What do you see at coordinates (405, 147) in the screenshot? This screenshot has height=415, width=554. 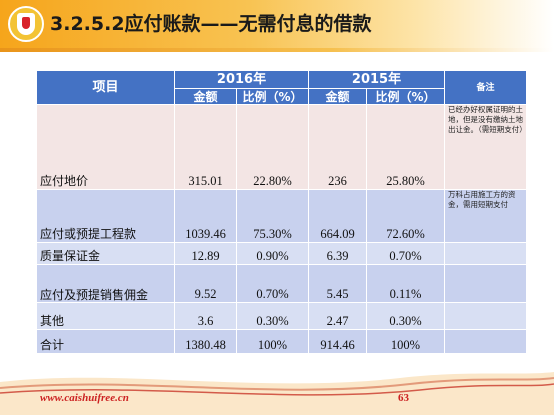 I see `row-ratio-2015: 25.80%` at bounding box center [405, 147].